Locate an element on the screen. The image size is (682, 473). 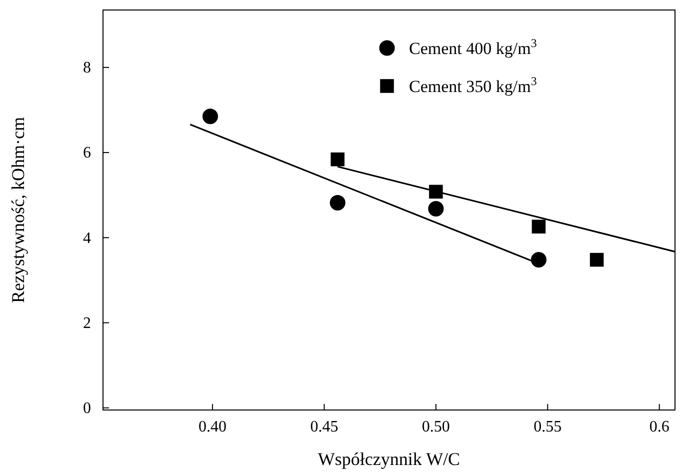
y-tick-label: 8 is located at coordinates (87, 68).